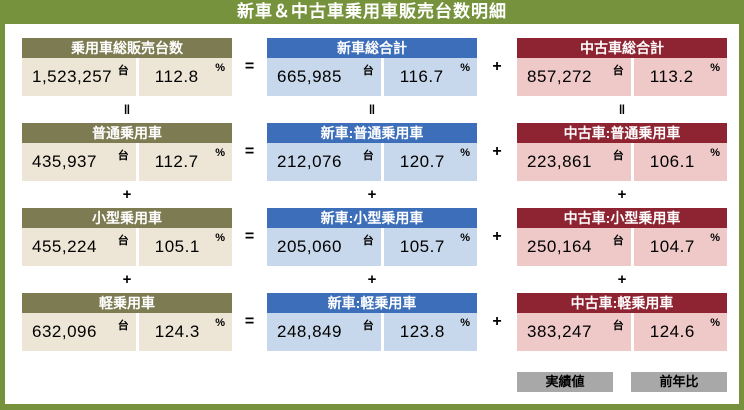 Image resolution: width=744 pixels, height=410 pixels. What do you see at coordinates (422, 331) in the screenshot?
I see `yoy-value: 123.8` at bounding box center [422, 331].